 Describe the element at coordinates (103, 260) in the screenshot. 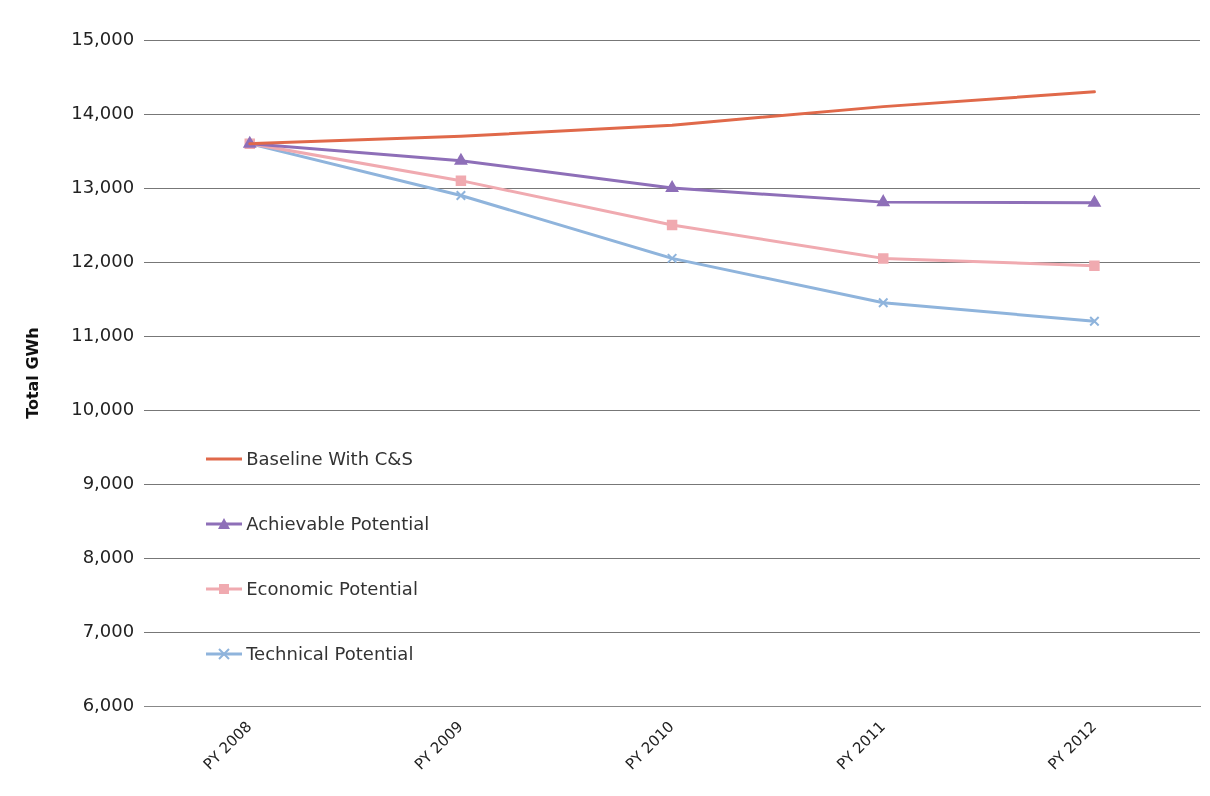

I see `y-tick-label: 12,000` at that location.